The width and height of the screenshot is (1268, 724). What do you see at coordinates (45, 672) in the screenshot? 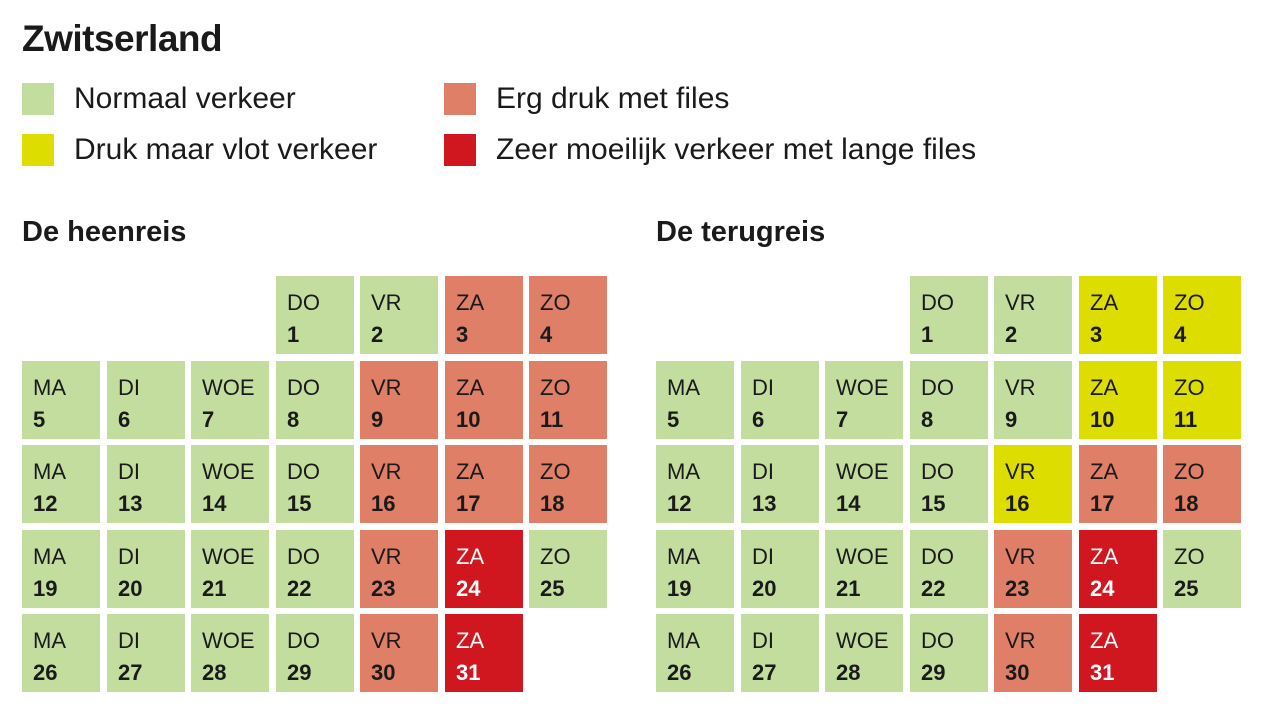
I see `day-date: 26` at bounding box center [45, 672].